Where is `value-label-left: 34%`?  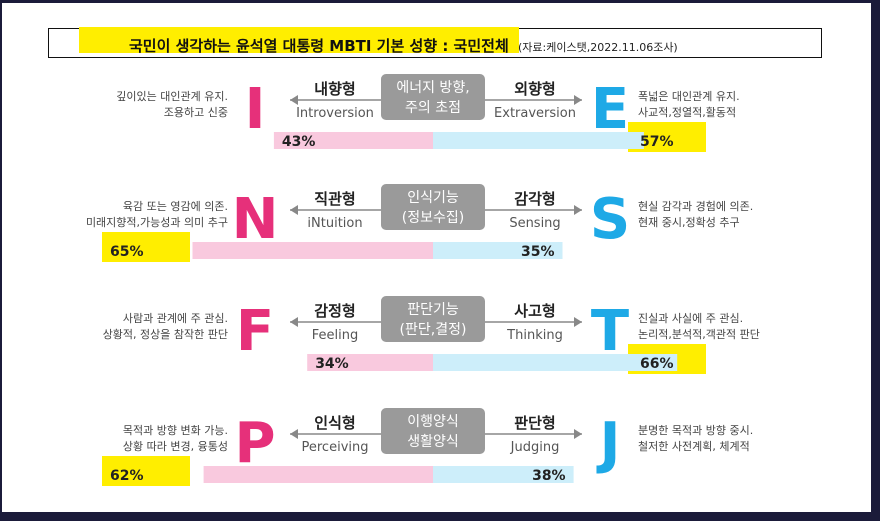
value-label-left: 34% is located at coordinates (332, 364).